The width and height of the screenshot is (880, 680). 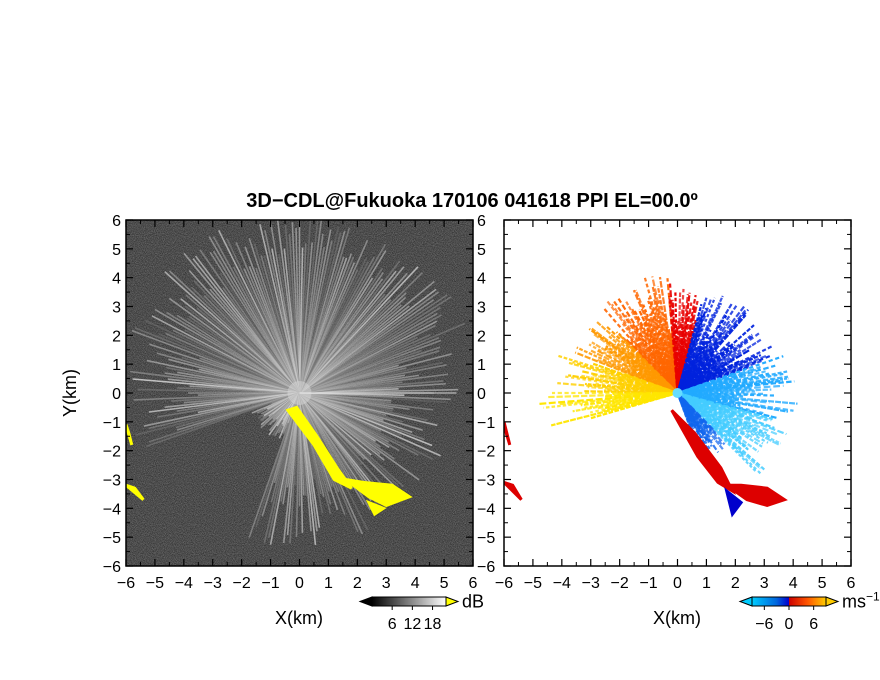 I want to click on y-tick-label-right: 0, so click(x=481, y=394).